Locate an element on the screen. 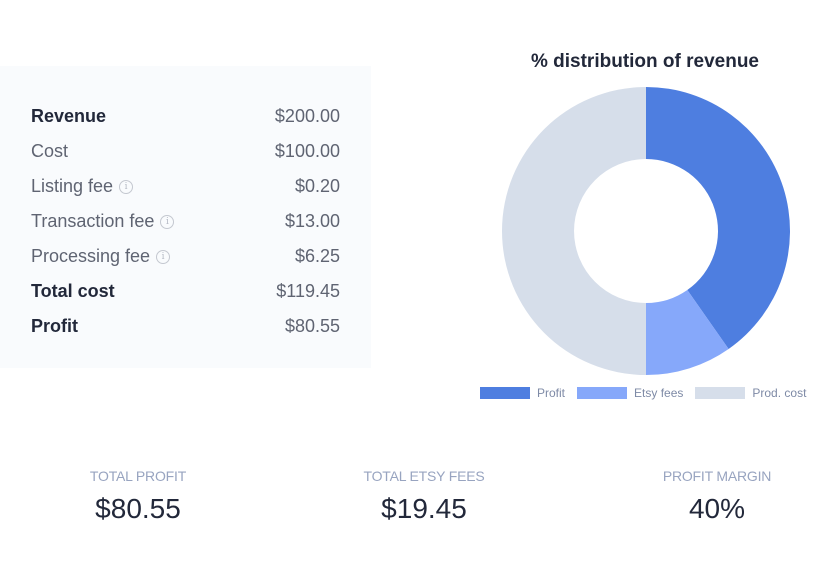  row-label-wrap: Processing fee i is located at coordinates (101, 256).